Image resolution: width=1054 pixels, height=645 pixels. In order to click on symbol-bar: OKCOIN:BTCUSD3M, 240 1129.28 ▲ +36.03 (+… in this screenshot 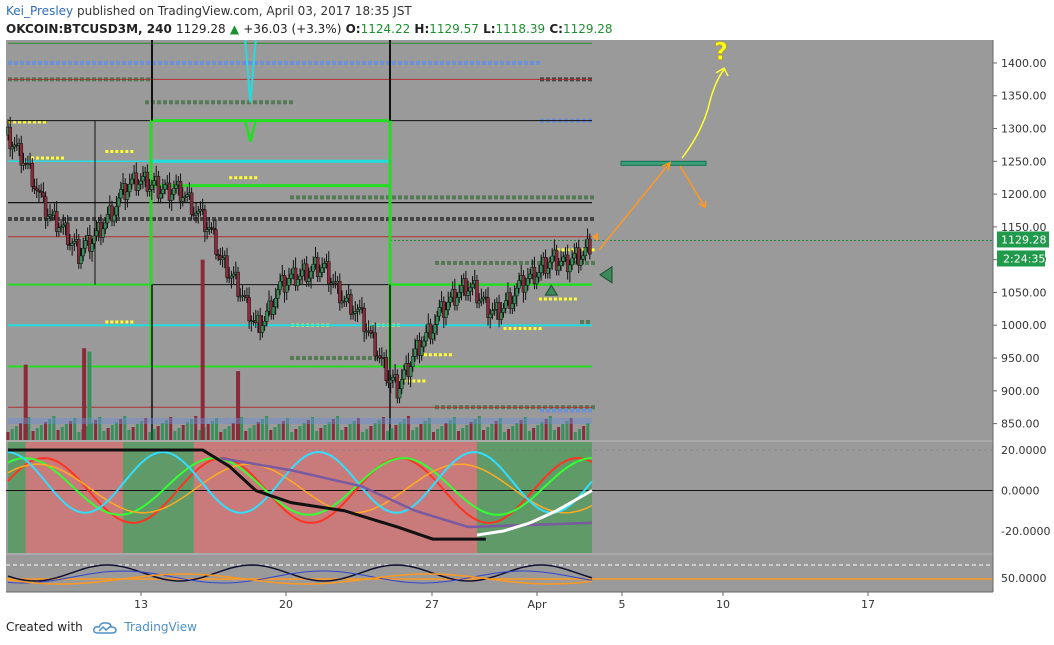, I will do `click(309, 29)`.